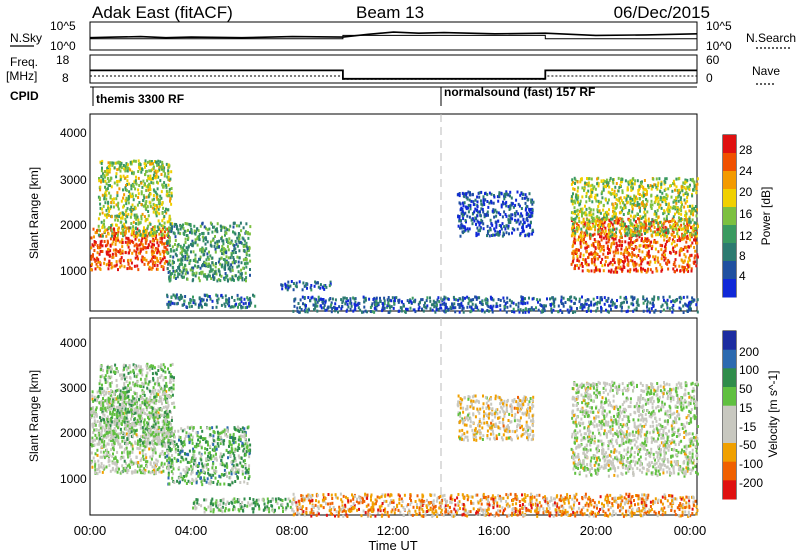 The height and width of the screenshot is (554, 800). I want to click on beam-title: Beam 13, so click(390, 12).